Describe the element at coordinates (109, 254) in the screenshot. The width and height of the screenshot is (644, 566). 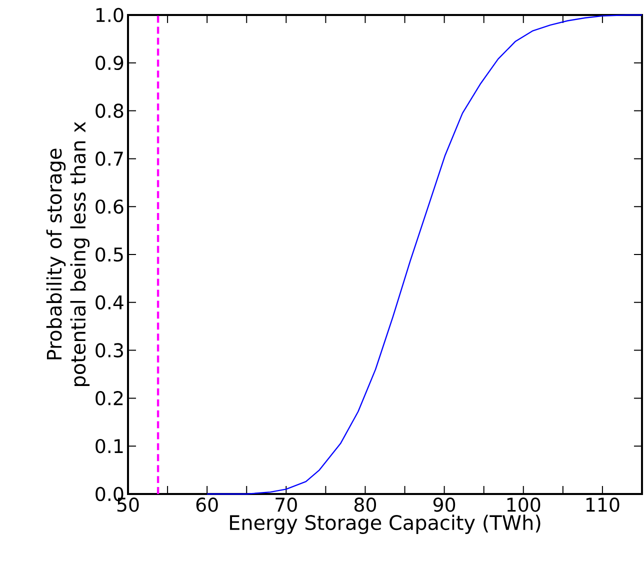
I see `y-tick-label: 0.5` at that location.